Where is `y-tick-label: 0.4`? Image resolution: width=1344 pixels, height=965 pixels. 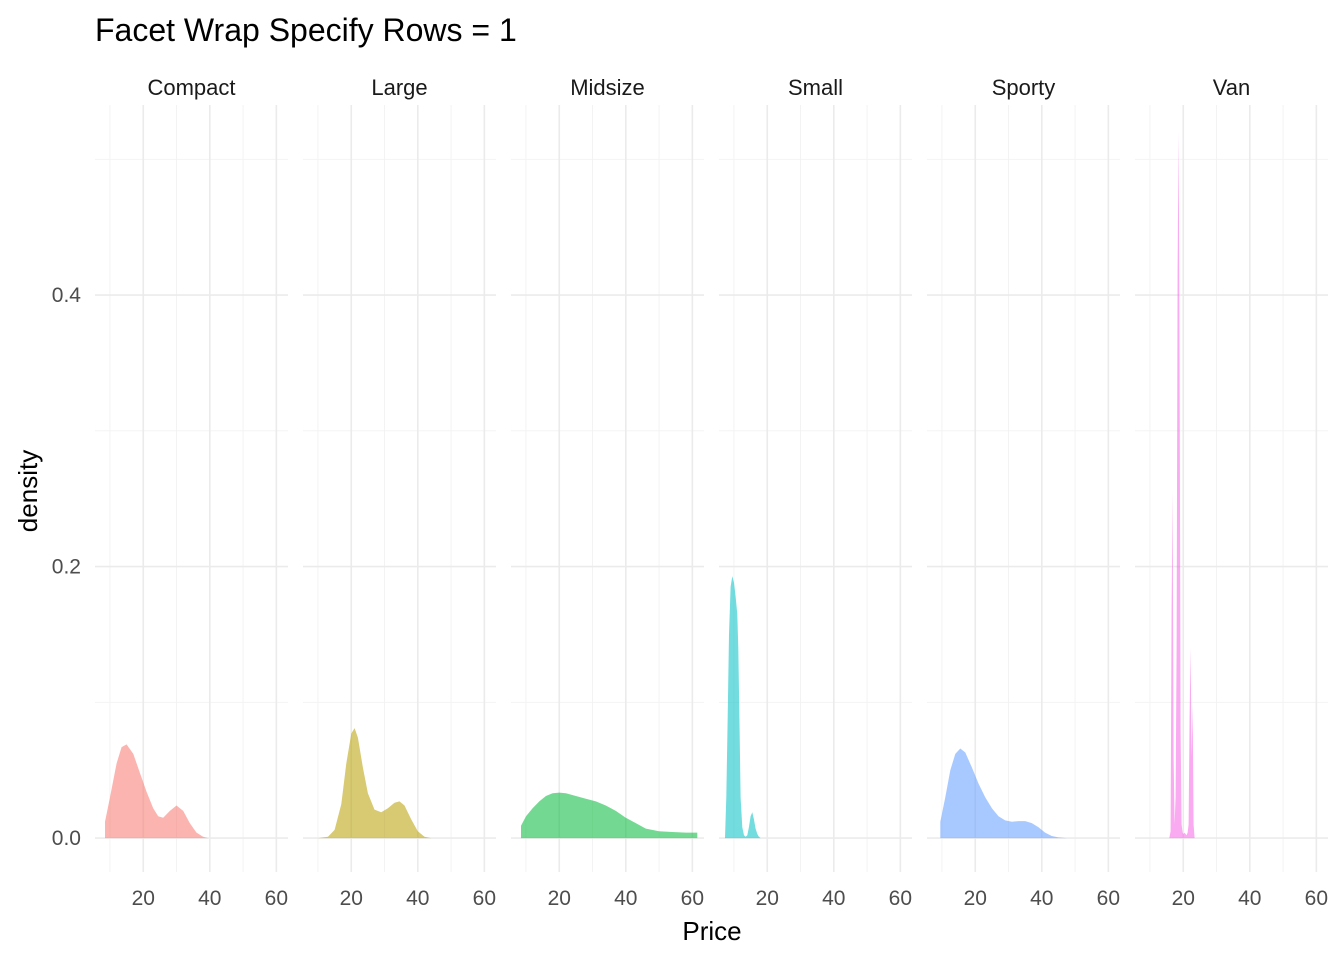 y-tick-label: 0.4 is located at coordinates (67, 295).